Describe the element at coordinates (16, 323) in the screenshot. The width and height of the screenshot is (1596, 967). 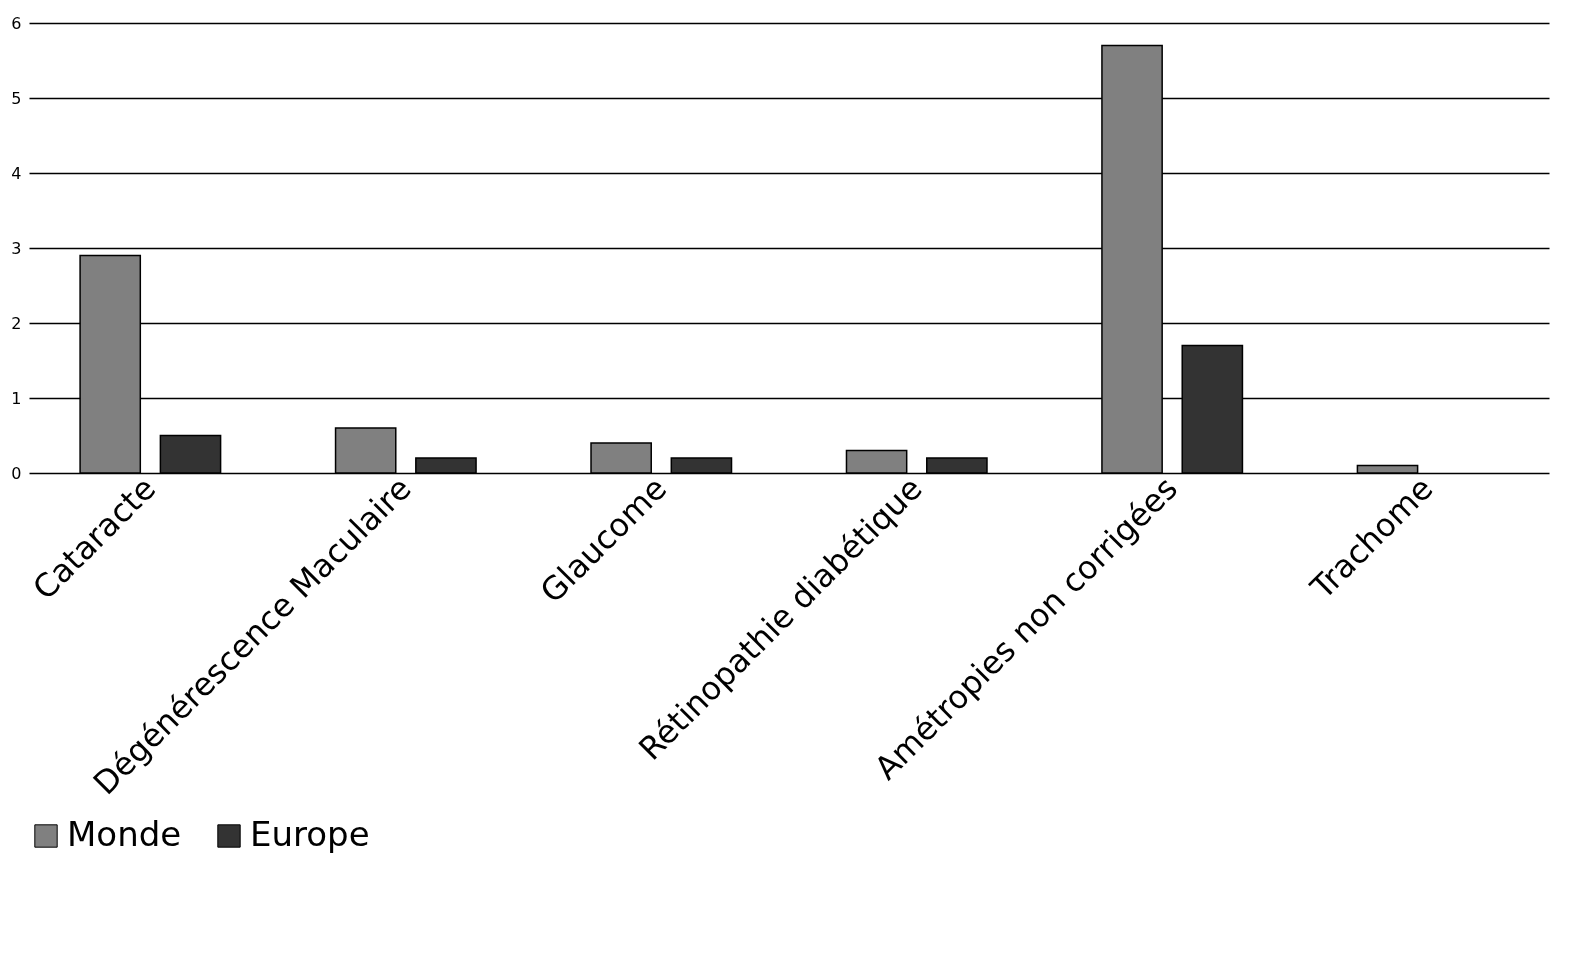
I see `y-tick-label: 2` at that location.